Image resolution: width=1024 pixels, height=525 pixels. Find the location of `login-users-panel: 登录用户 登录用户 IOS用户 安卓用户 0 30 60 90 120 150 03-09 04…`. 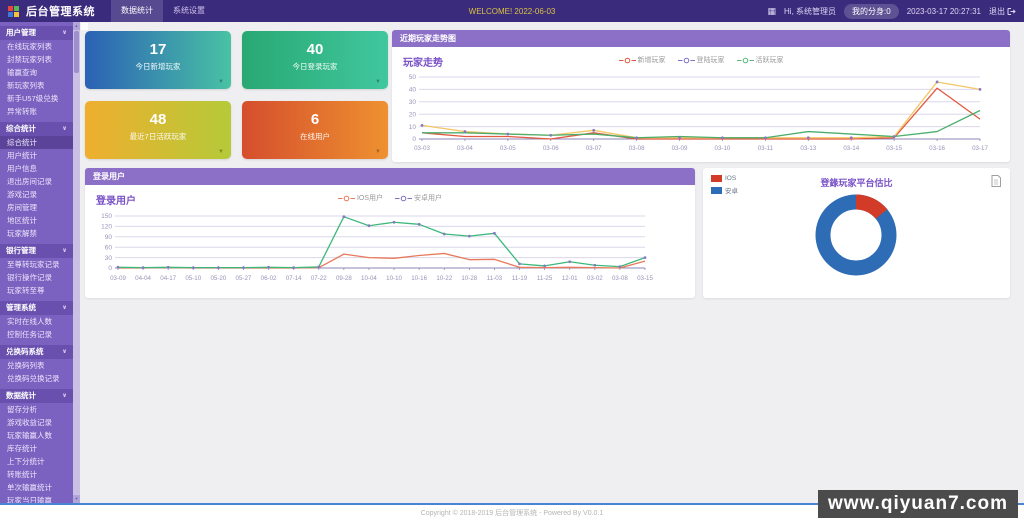

login-users-panel: 登录用户 登录用户 IOS用户 安卓用户 0 30 60 90 120 150 03-09 04… is located at coordinates (390, 233).